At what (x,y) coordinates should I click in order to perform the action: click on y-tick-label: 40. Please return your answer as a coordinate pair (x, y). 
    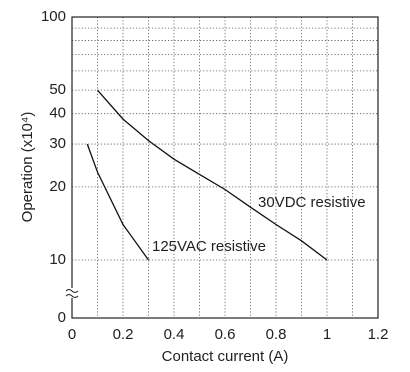
    Looking at the image, I should click on (57, 113).